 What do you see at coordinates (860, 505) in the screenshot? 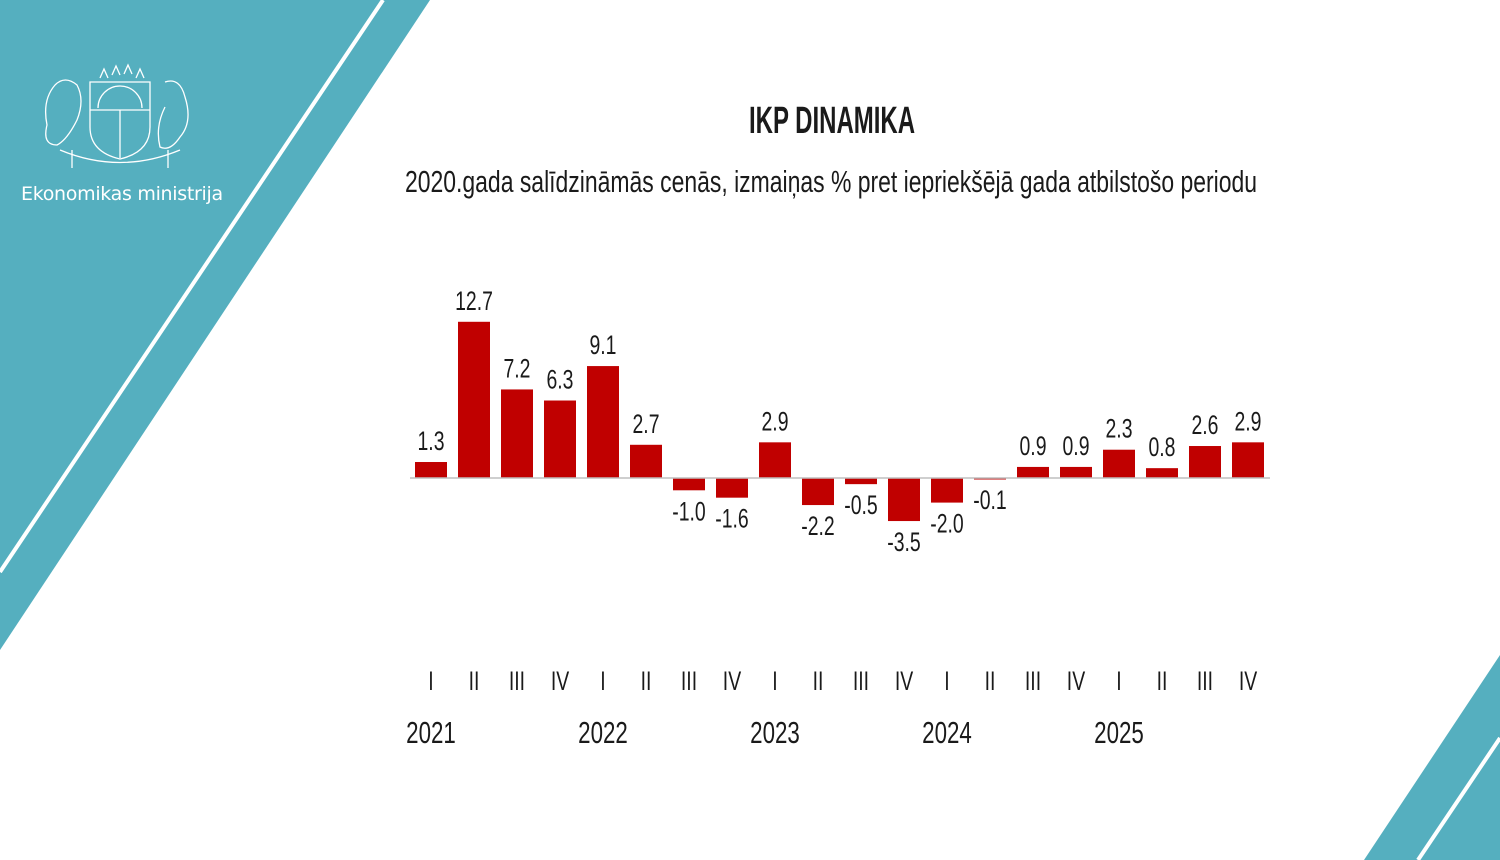
I see `data-label: -0.5` at bounding box center [860, 505].